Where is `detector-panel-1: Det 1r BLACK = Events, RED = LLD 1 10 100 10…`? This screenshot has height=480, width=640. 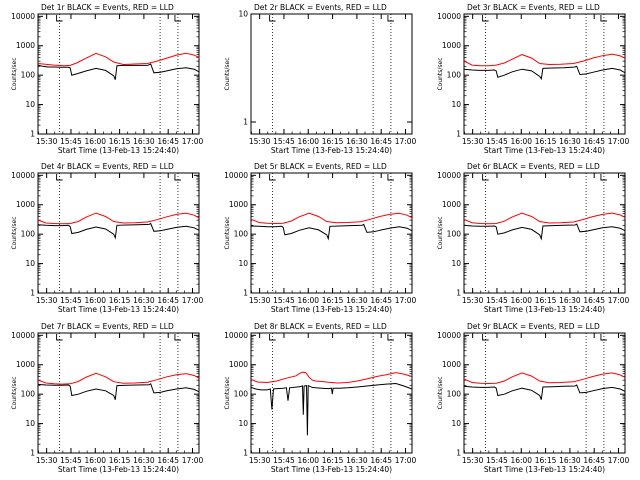
detector-panel-1: Det 1r BLACK = Events, RED = LLD 1 10 100 10… is located at coordinates (107, 79).